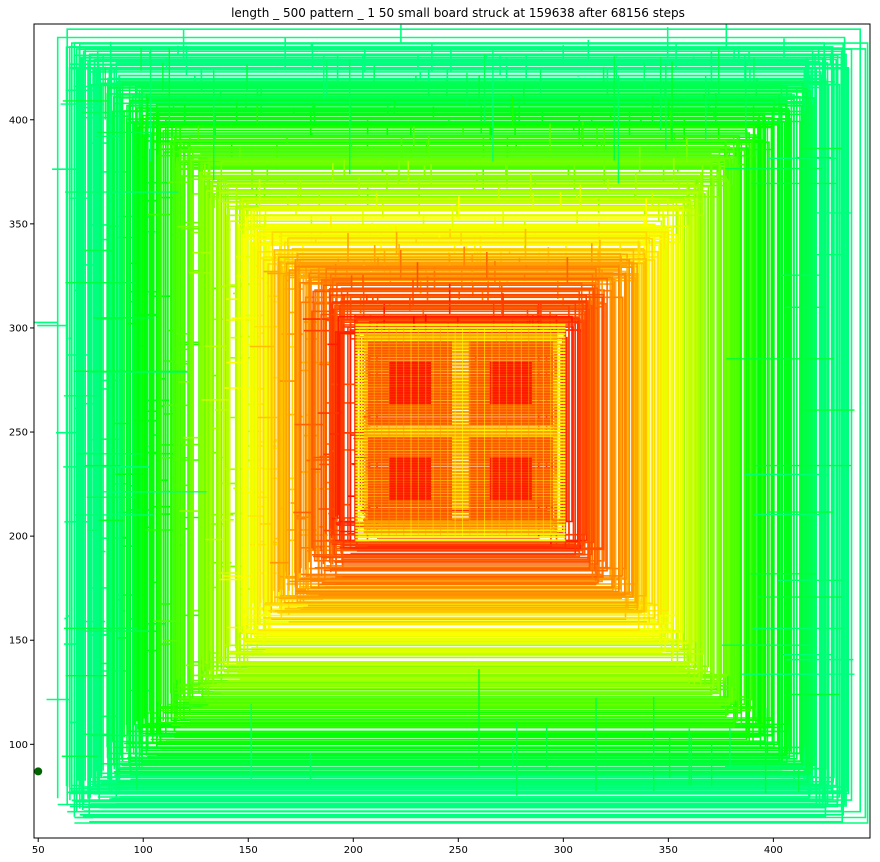 This screenshot has width=880, height=862. I want to click on x-tick-label: 250, so click(458, 850).